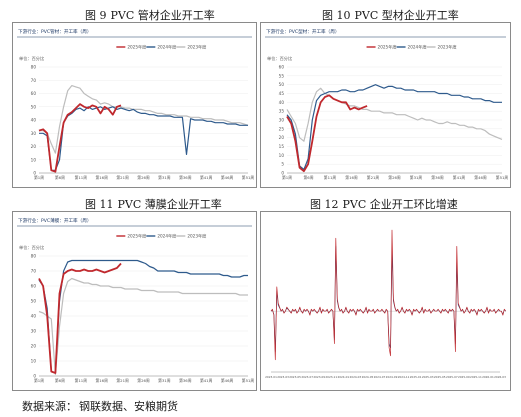  I want to click on chart-header: 下游行业：PVC薄膜：开工率（周）, so click(54, 220).